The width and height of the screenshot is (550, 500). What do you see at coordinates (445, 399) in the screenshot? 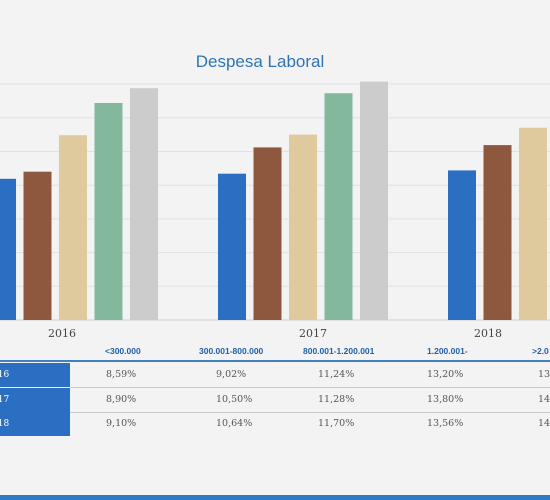
I see `table-cell: 13,80%` at bounding box center [445, 399].